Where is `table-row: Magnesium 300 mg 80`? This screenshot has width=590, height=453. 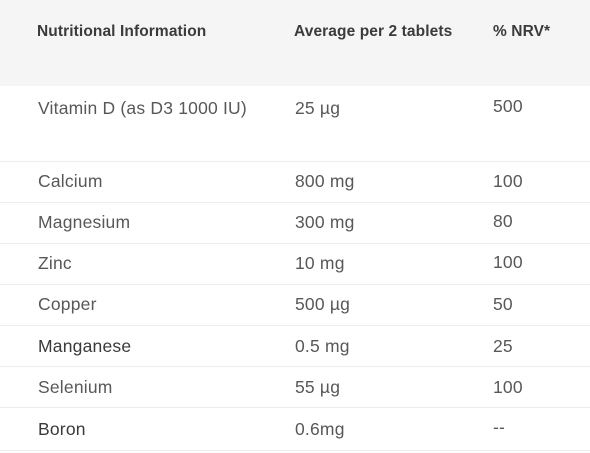 table-row: Magnesium 300 mg 80 is located at coordinates (295, 223).